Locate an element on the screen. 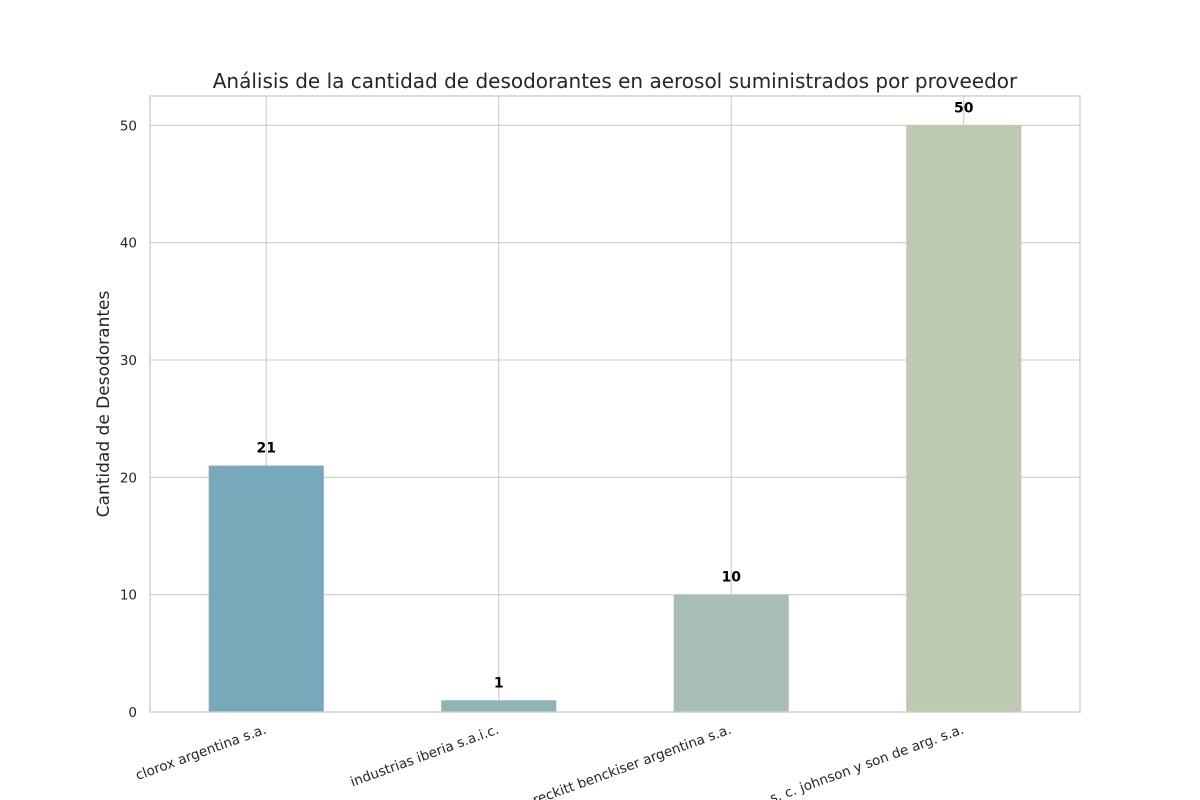 This screenshot has width=1200, height=800. x-tick-label: s. c. johnson y son de arg. s.a. is located at coordinates (867, 761).